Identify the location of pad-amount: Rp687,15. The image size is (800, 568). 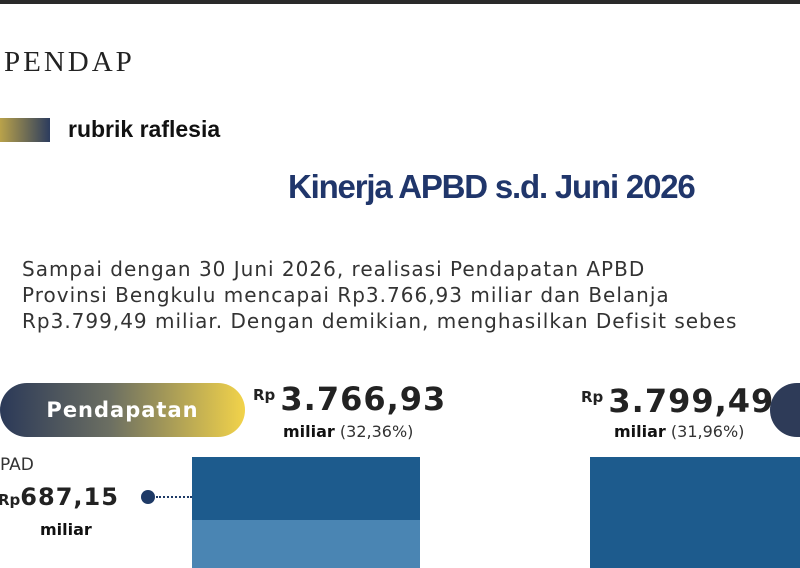
(59, 497).